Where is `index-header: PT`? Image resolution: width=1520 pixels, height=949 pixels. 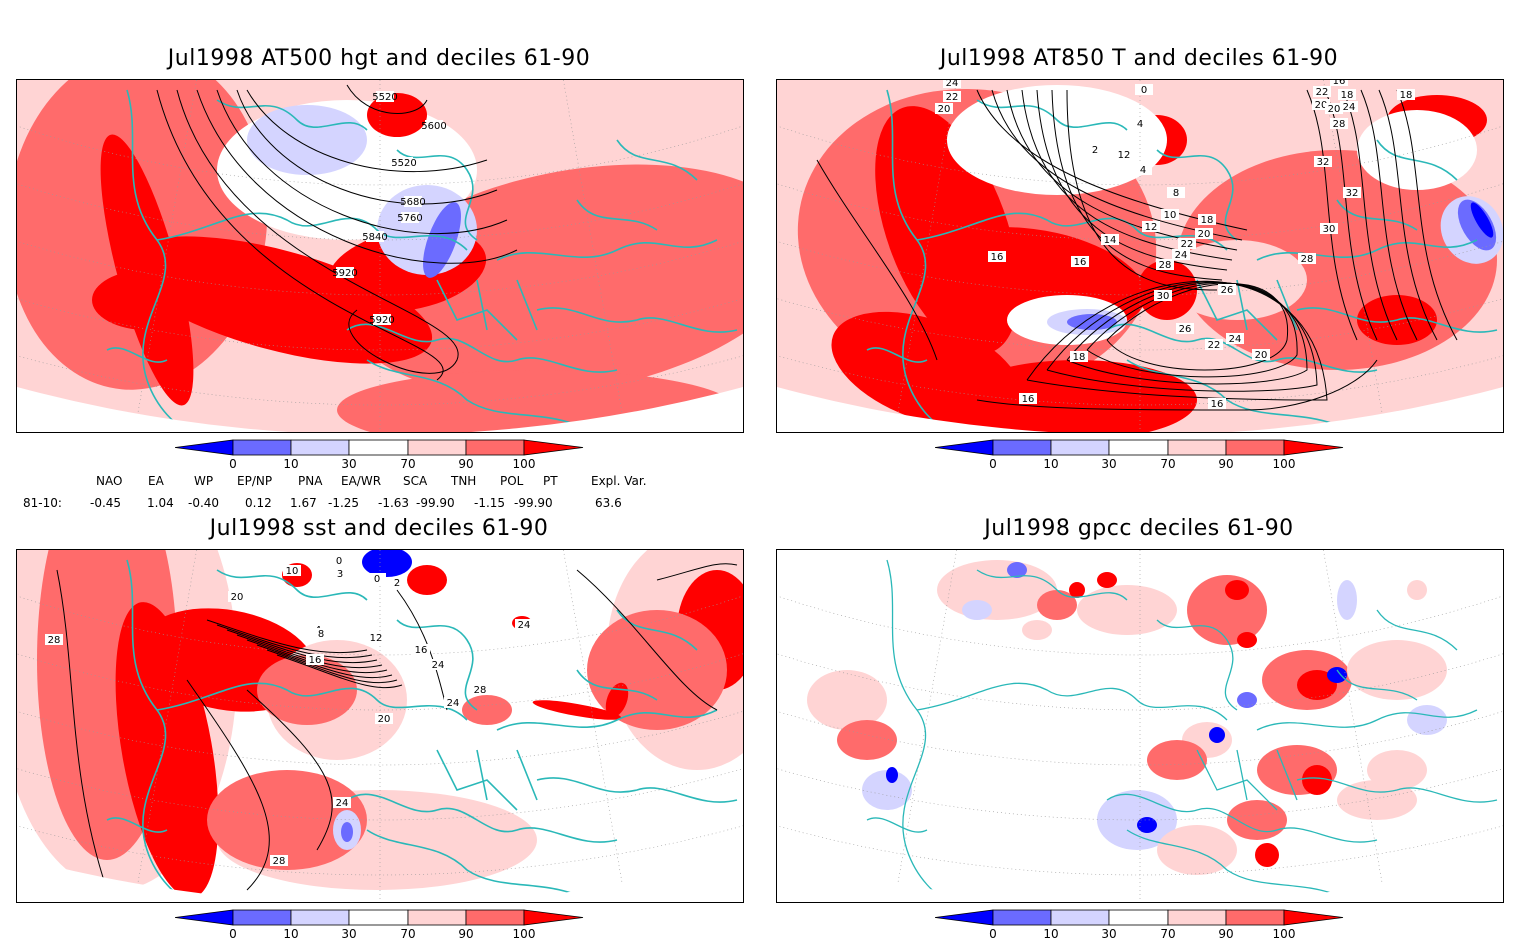
index-header: PT is located at coordinates (550, 481).